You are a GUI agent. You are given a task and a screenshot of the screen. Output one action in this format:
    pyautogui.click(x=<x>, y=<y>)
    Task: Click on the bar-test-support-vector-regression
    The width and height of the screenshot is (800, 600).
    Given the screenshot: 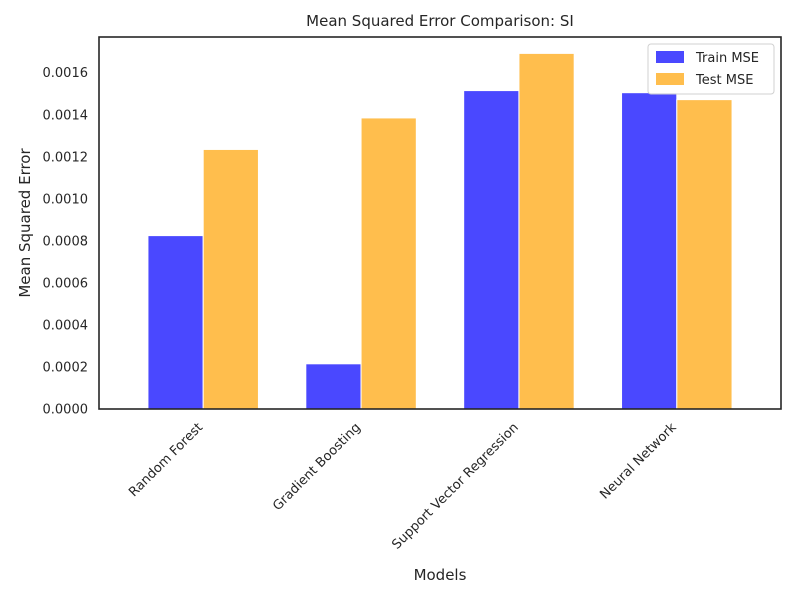 What is the action you would take?
    pyautogui.click(x=546, y=231)
    